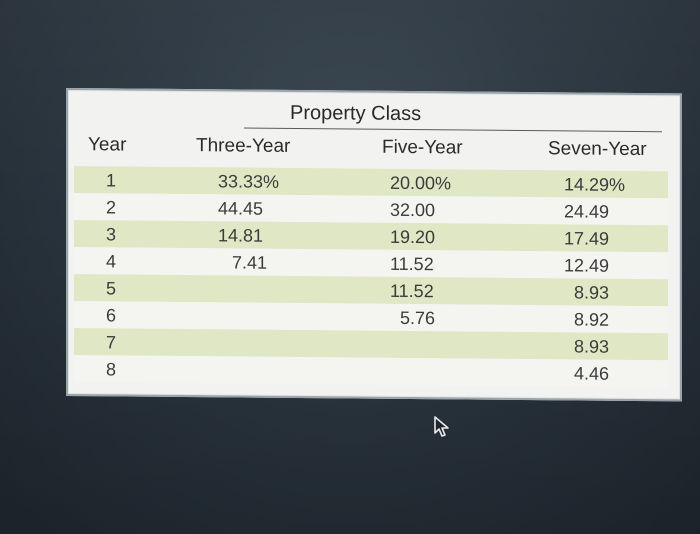 The image size is (700, 534). I want to click on column-header-five-year: Five-Year, so click(422, 147).